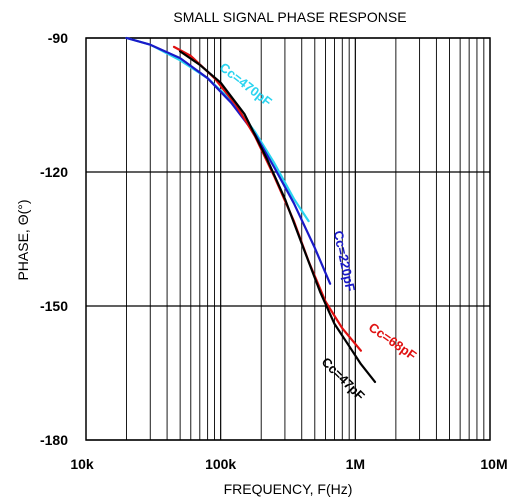 The height and width of the screenshot is (504, 513). I want to click on y-tick-label: -180, so click(54, 440).